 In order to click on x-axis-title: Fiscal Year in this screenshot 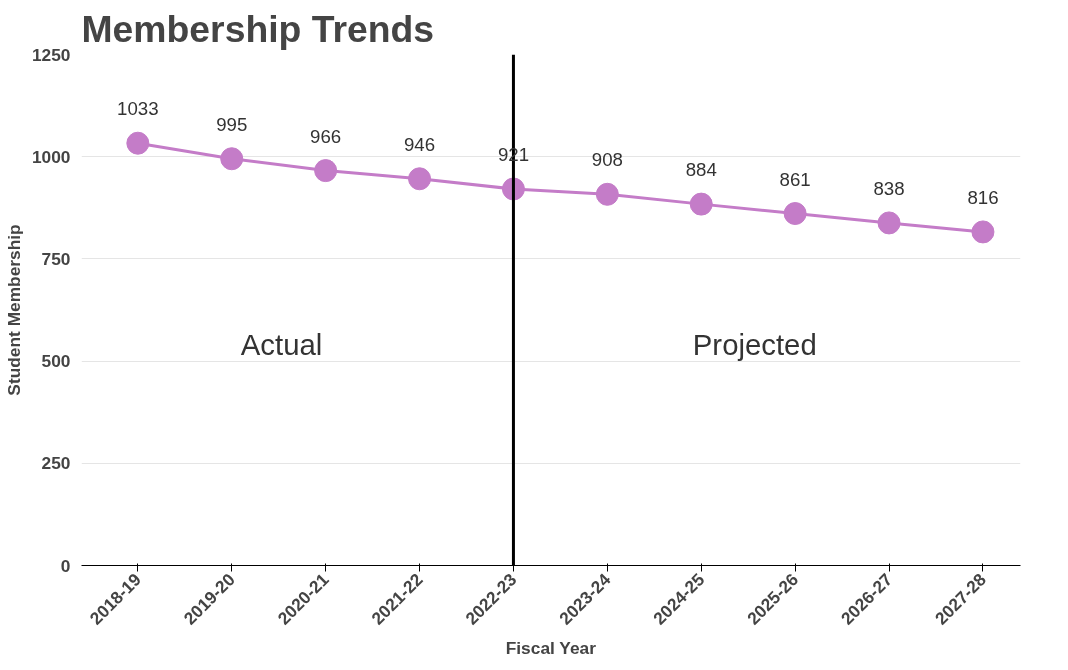, I will do `click(551, 647)`.